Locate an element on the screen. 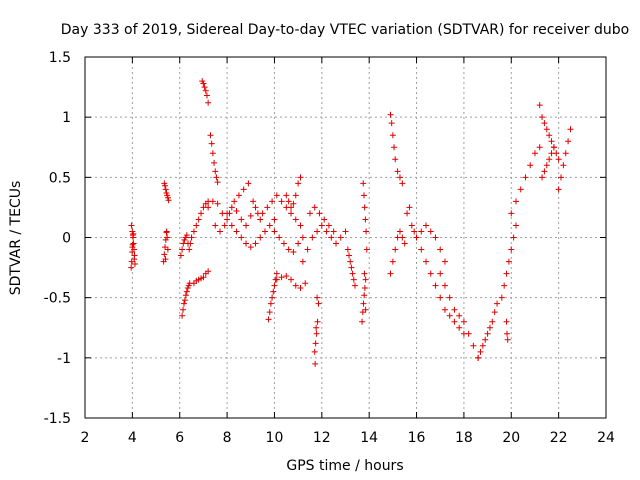  series-arc-6.2h-mid is located at coordinates (186, 245).